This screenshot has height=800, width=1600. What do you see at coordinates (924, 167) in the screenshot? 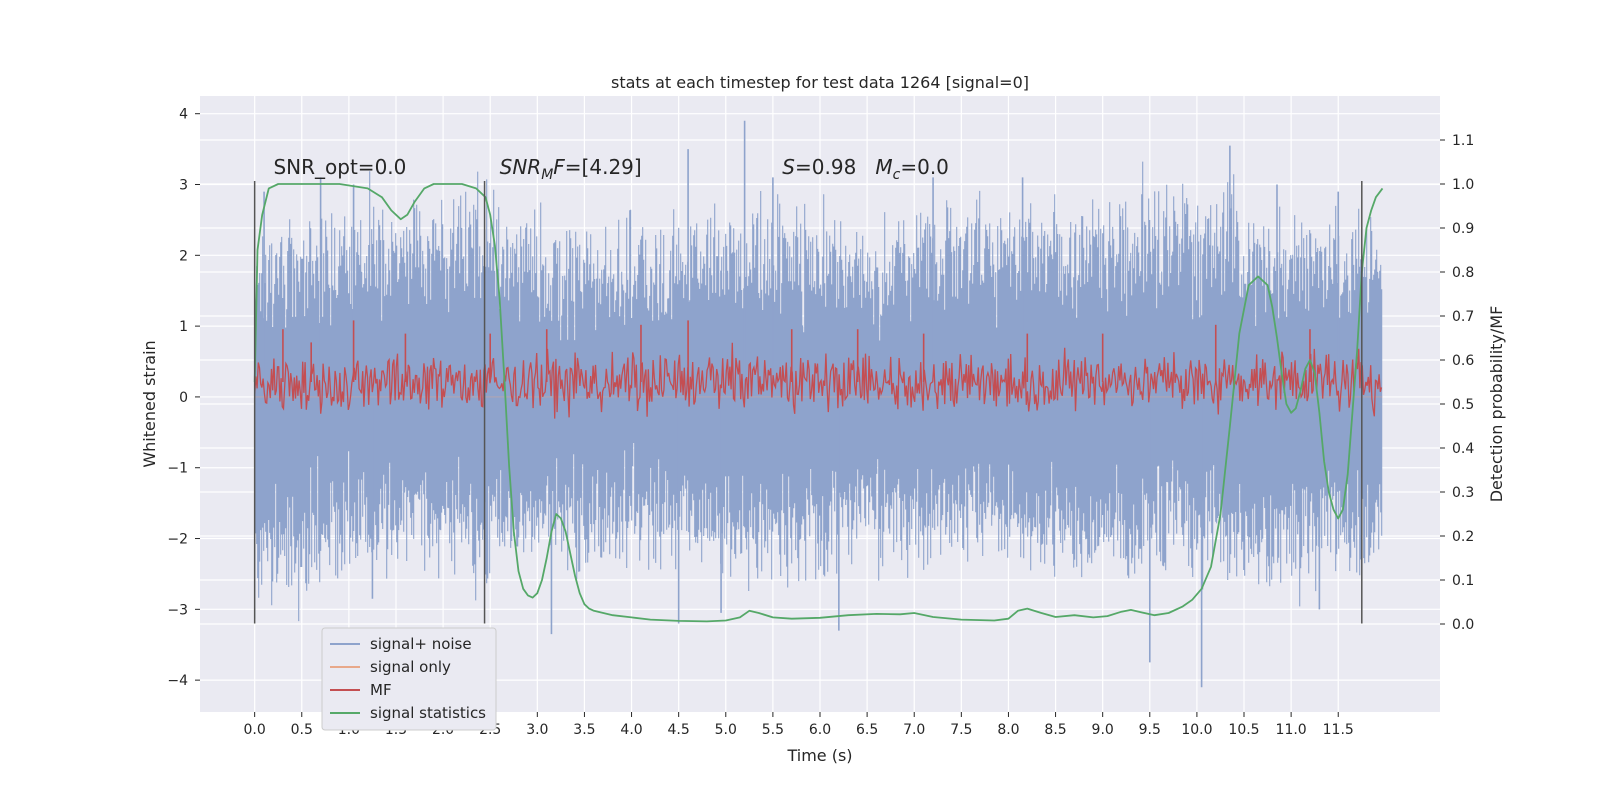
I see `annotation-mc-value: =0.0` at bounding box center [924, 167].